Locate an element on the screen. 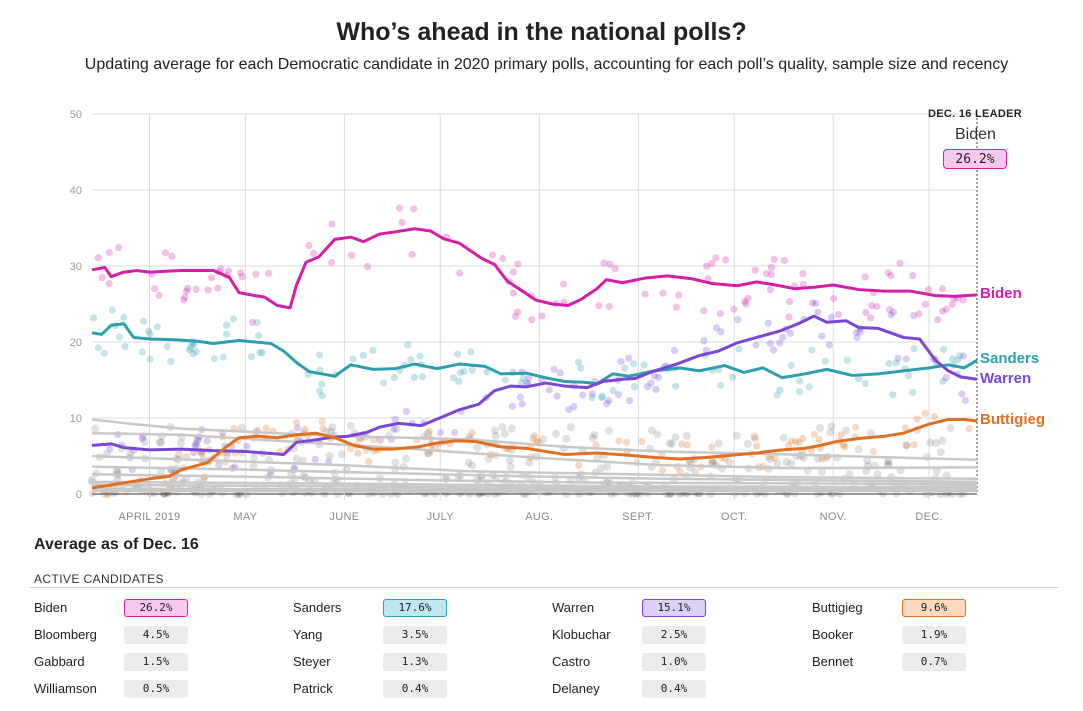  candidate-value-badge: 0.5% is located at coordinates (156, 689).